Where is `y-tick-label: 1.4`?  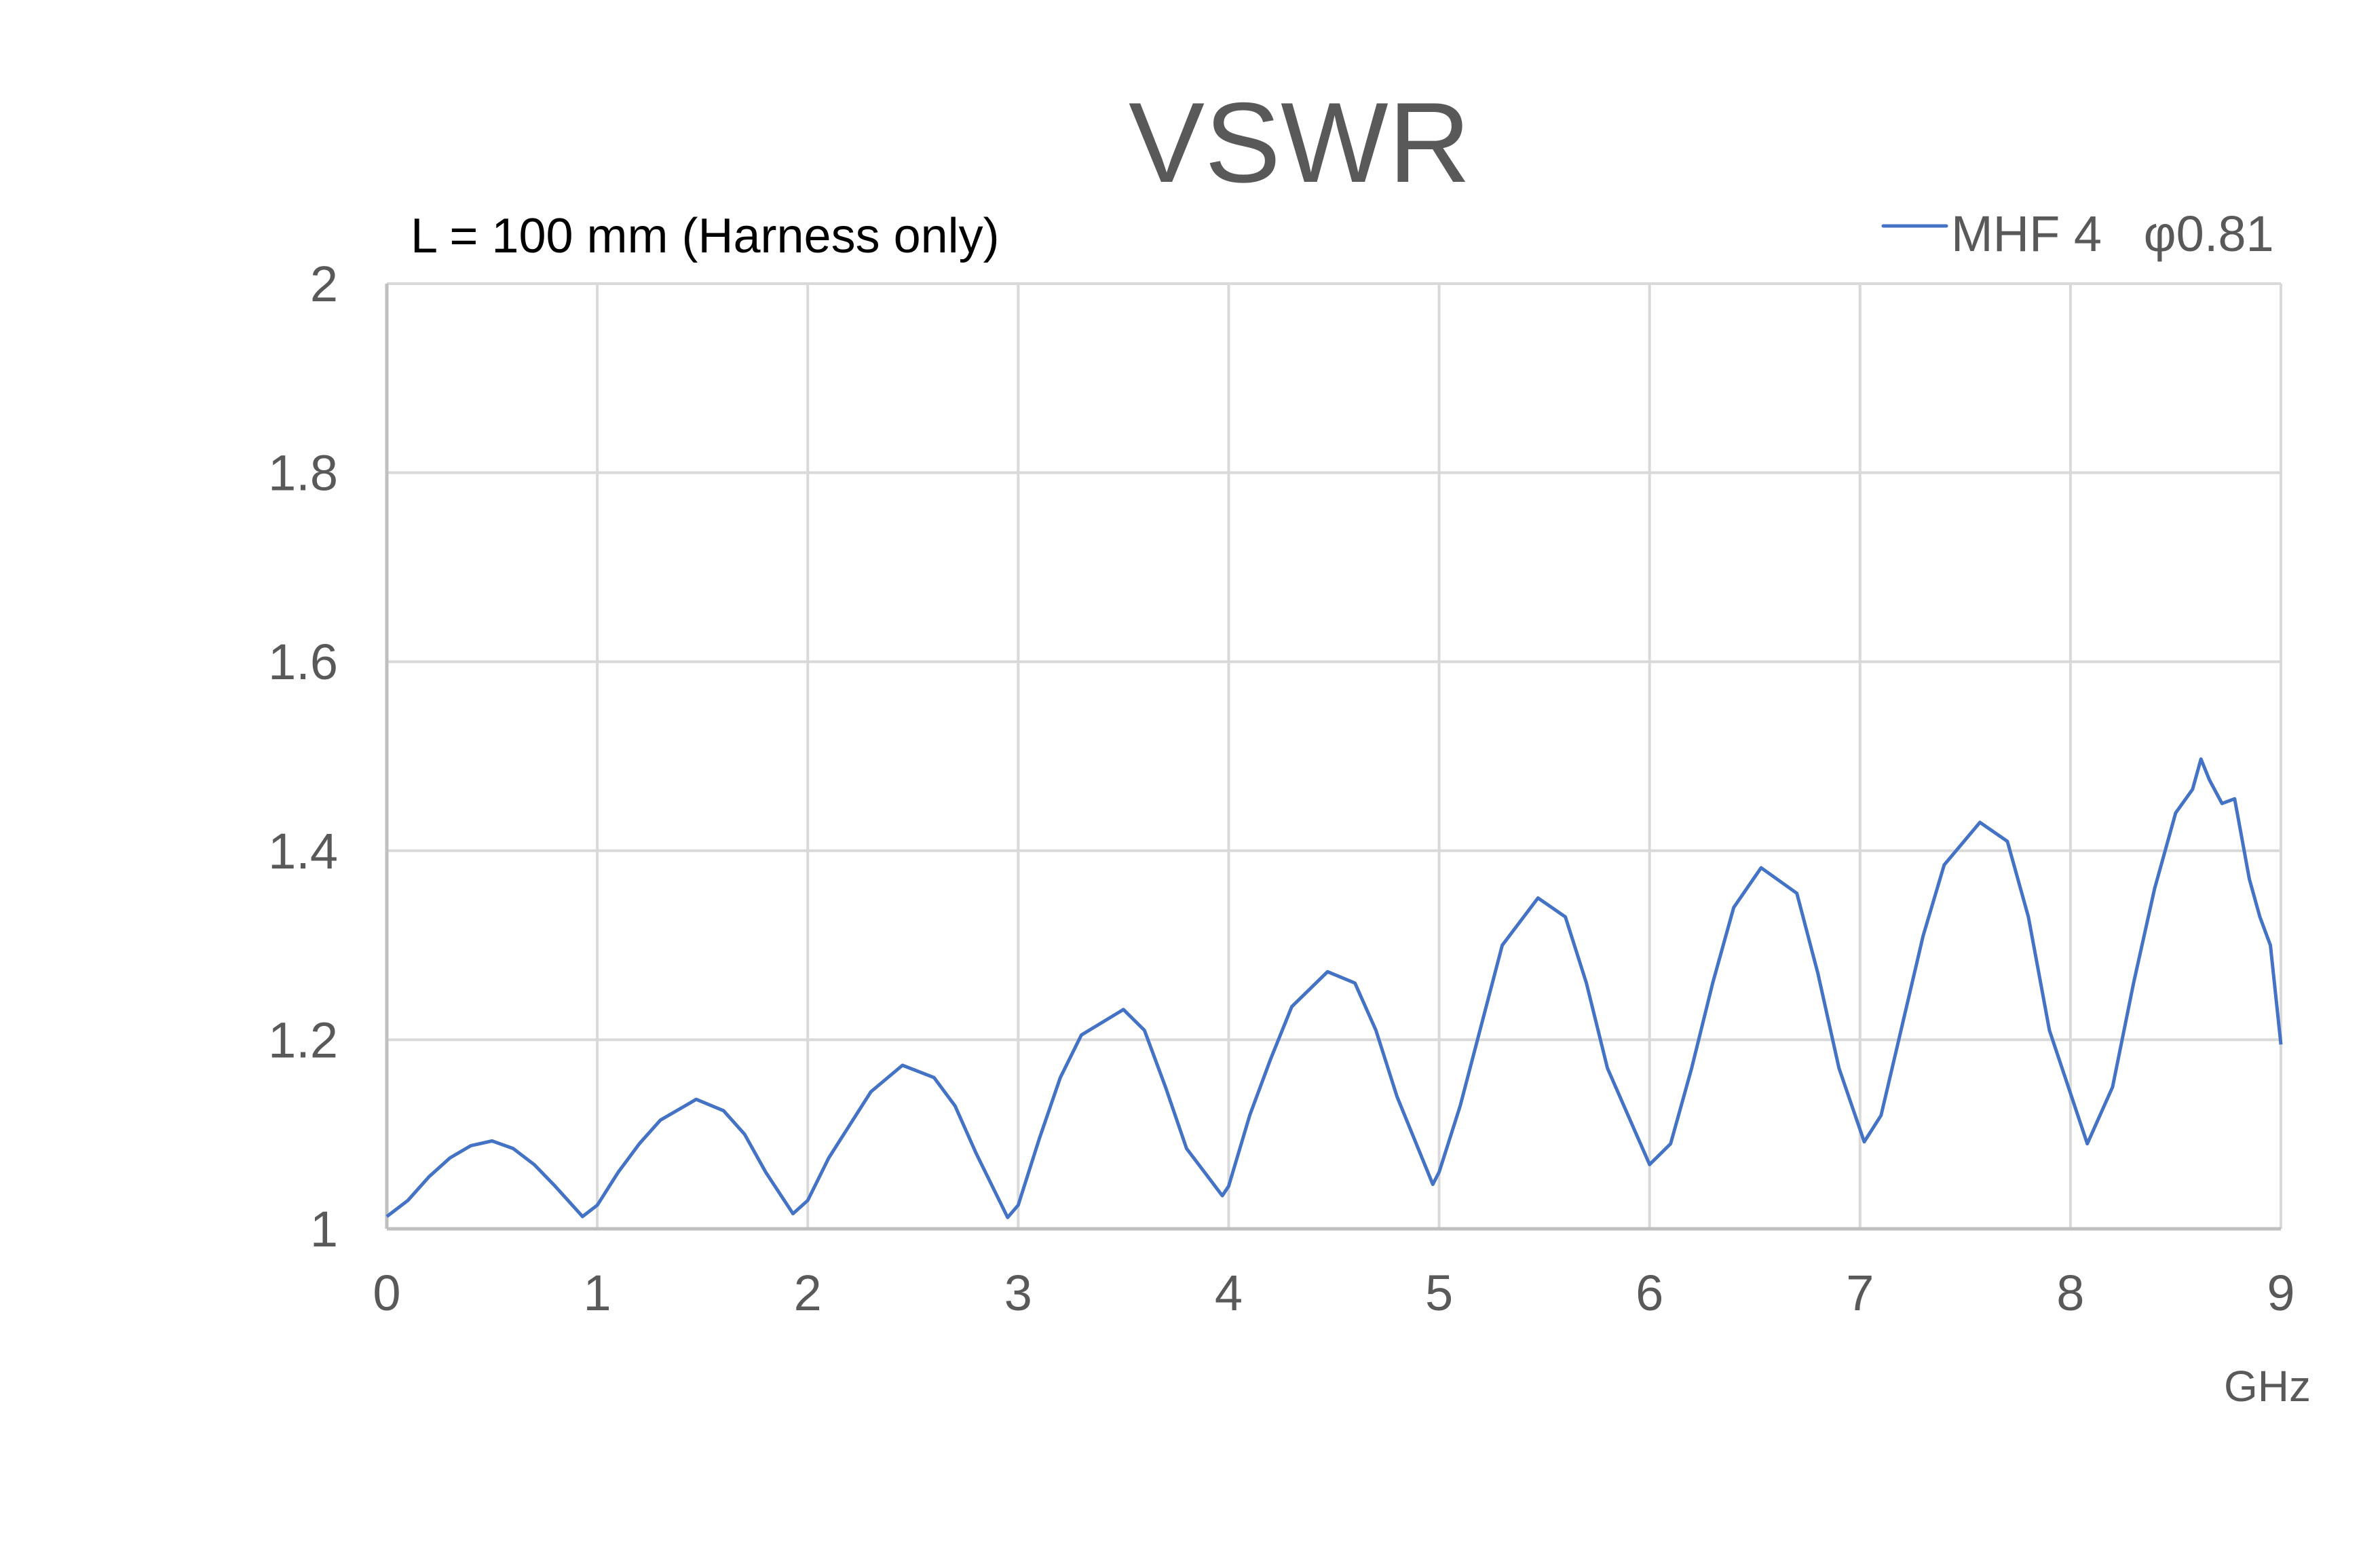
y-tick-label: 1.4 is located at coordinates (303, 851).